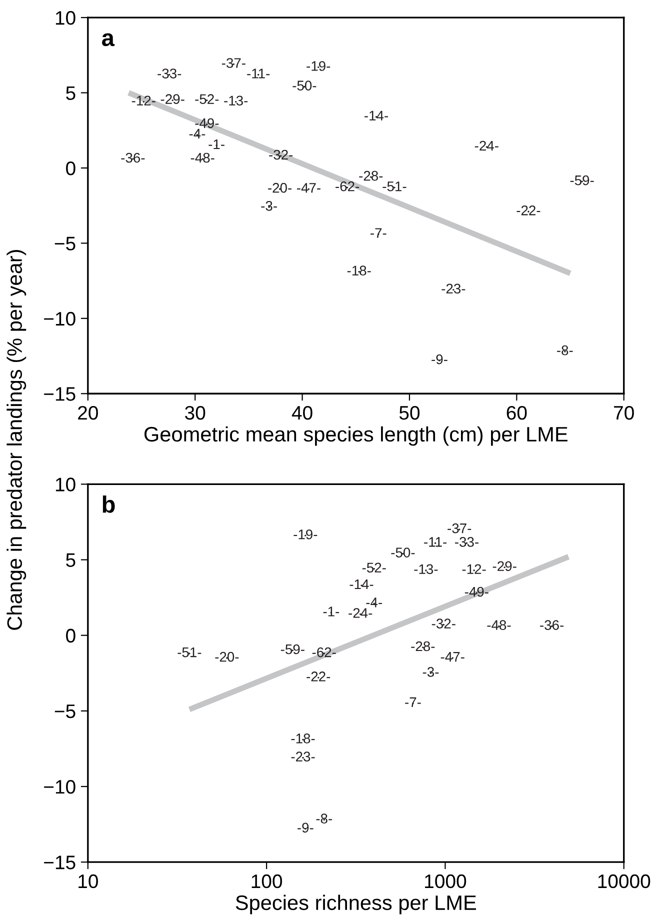 The width and height of the screenshot is (656, 924). I want to click on chart-title: a, so click(108, 39).